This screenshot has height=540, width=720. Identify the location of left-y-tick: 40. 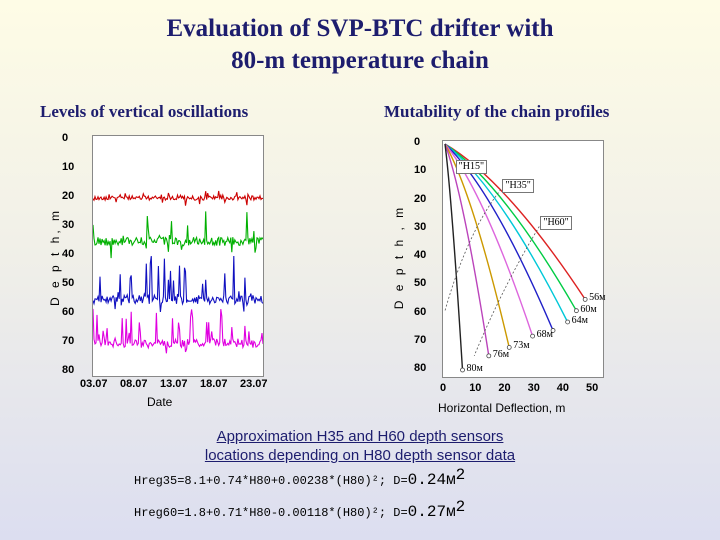
(68, 254).